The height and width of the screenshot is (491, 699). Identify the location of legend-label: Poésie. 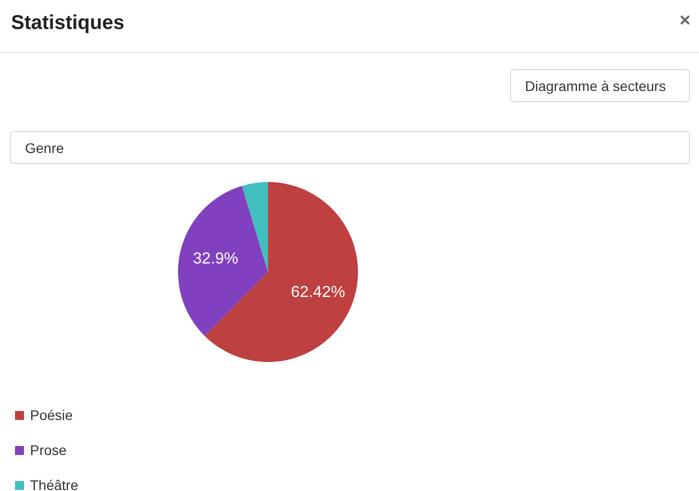
(51, 415).